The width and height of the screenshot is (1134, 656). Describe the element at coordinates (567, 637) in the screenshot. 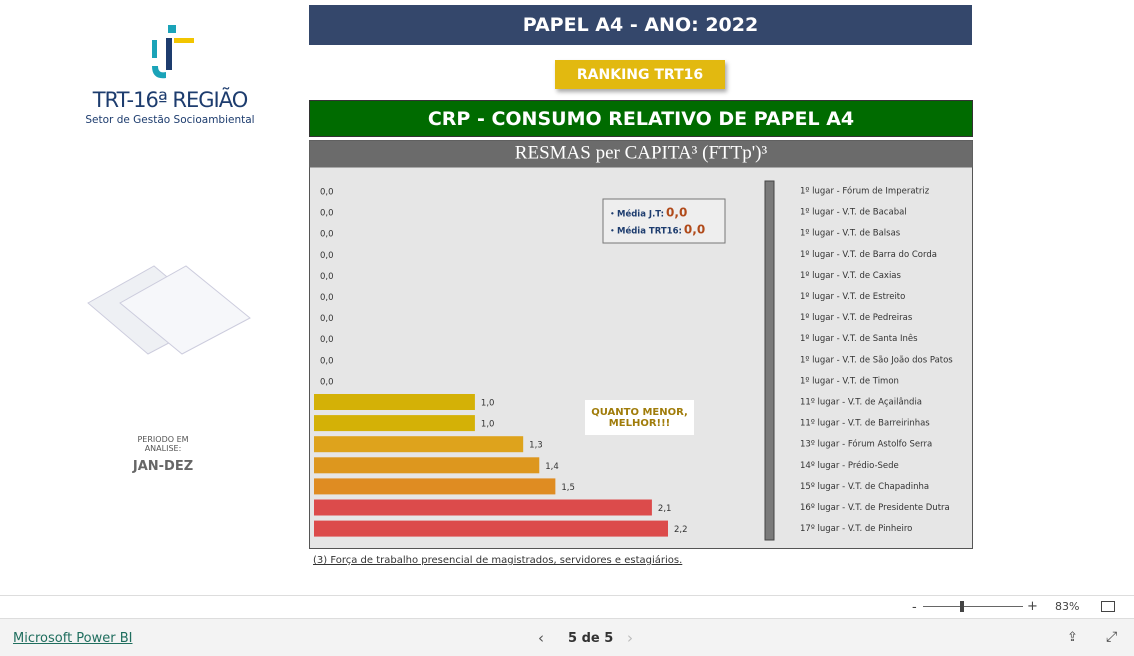

I see `footer-bar` at that location.